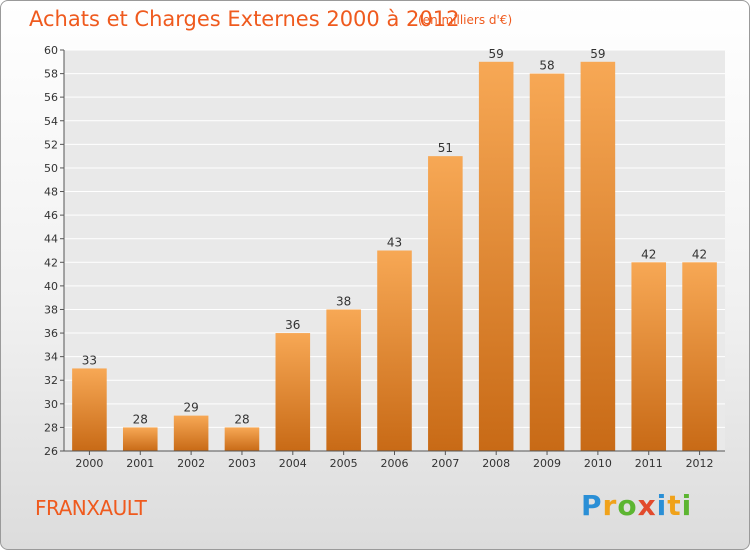 The width and height of the screenshot is (750, 550). I want to click on y-tick-label: 56, so click(51, 97).